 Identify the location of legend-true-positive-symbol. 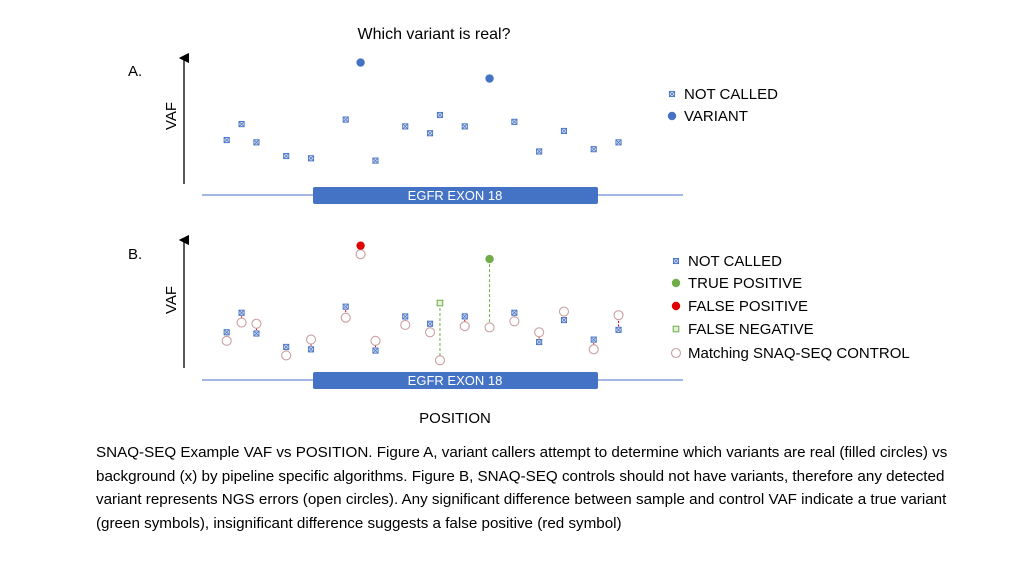
(676, 283).